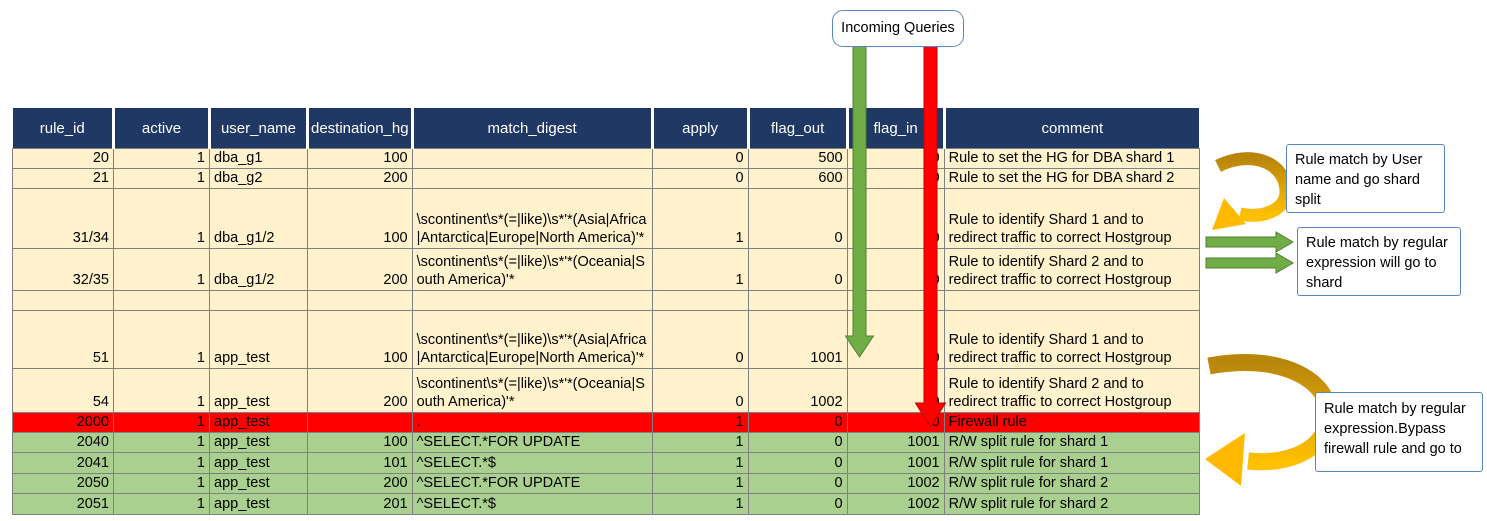 This screenshot has height=521, width=1487. What do you see at coordinates (63, 218) in the screenshot?
I see `cell-rule_id: 31/34` at bounding box center [63, 218].